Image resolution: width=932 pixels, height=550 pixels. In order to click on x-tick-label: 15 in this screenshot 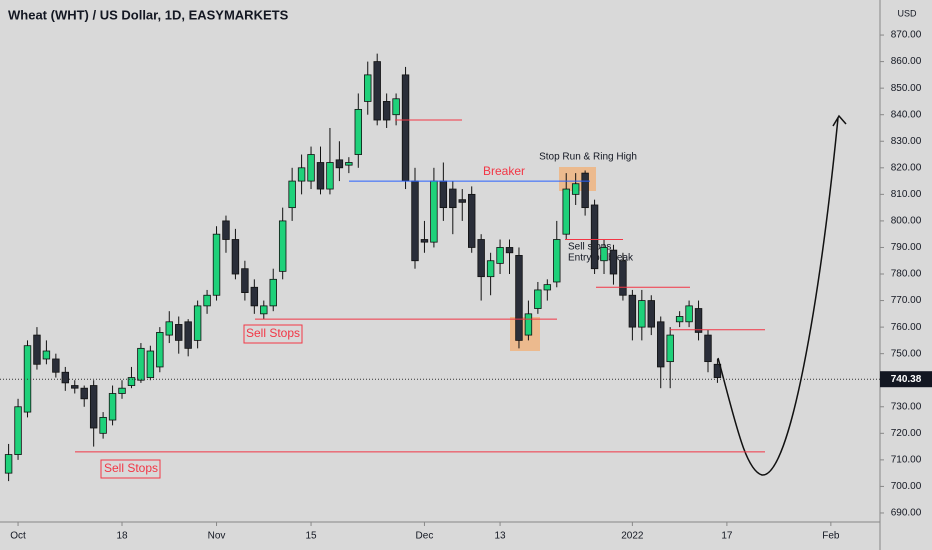, I will do `click(311, 536)`.